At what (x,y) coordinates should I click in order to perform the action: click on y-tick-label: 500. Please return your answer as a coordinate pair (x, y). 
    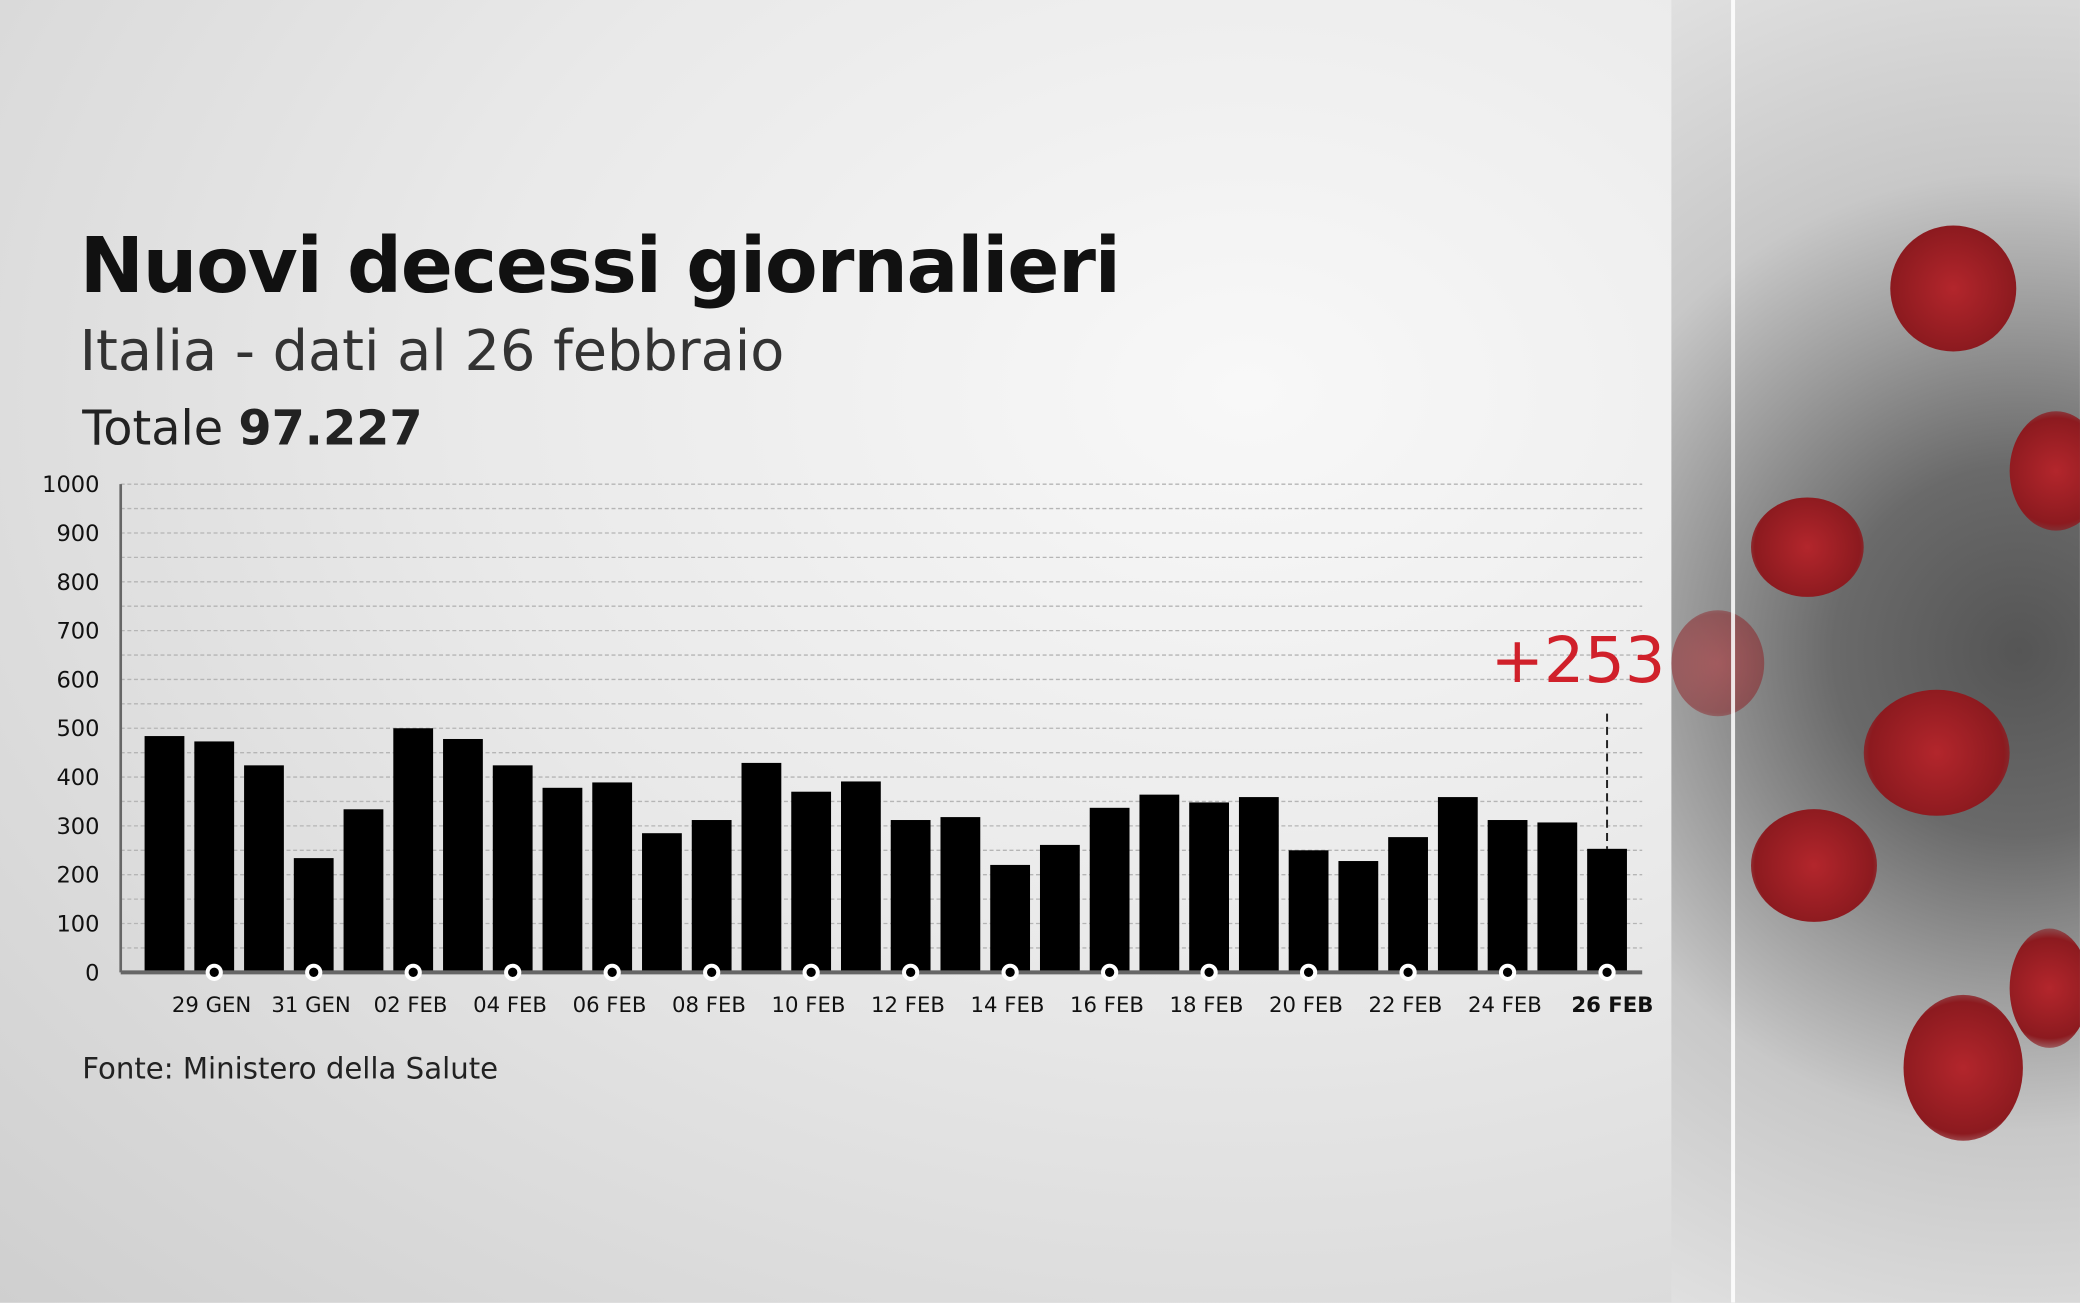
    Looking at the image, I should click on (77, 729).